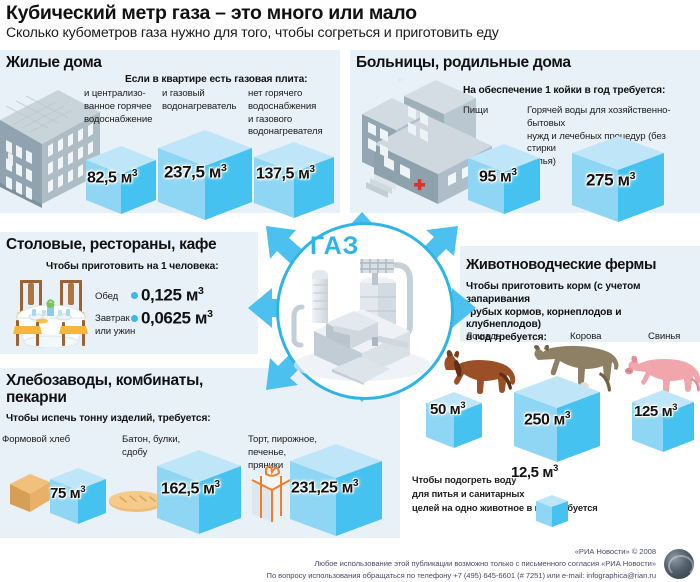  I want to click on hospitals-title: Больницы, родильные дома, so click(463, 62).